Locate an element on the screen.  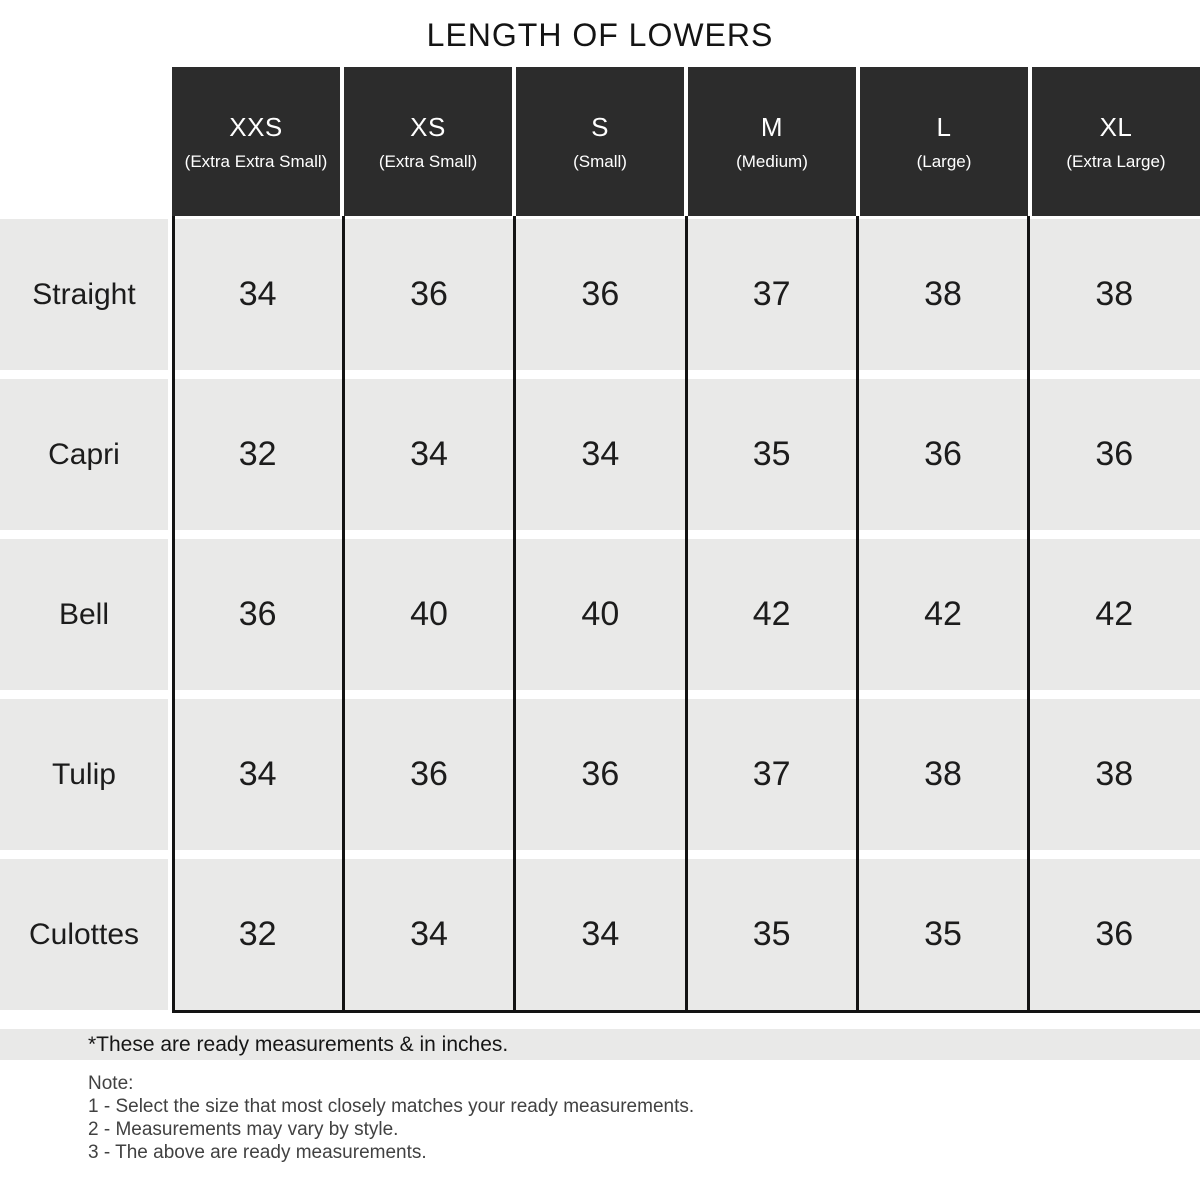
row-label: Tulip is located at coordinates (84, 774).